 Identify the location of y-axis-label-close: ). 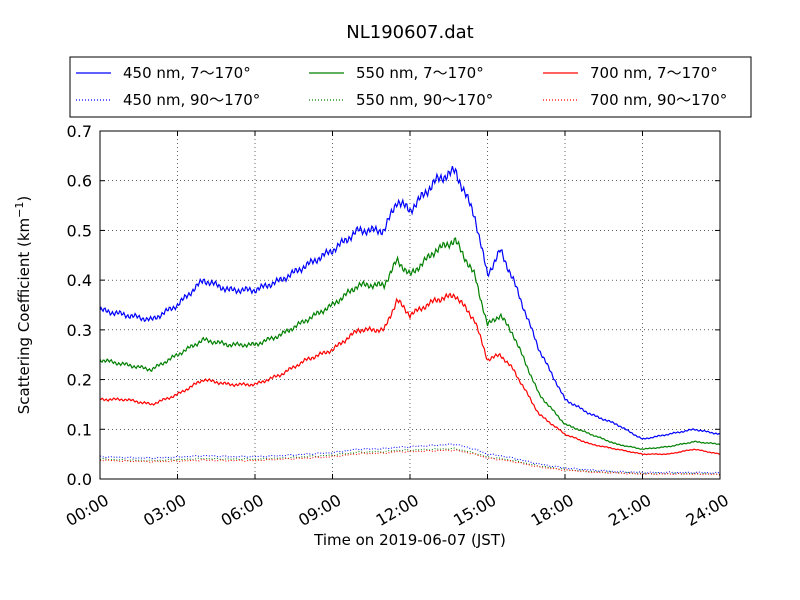
(24, 199).